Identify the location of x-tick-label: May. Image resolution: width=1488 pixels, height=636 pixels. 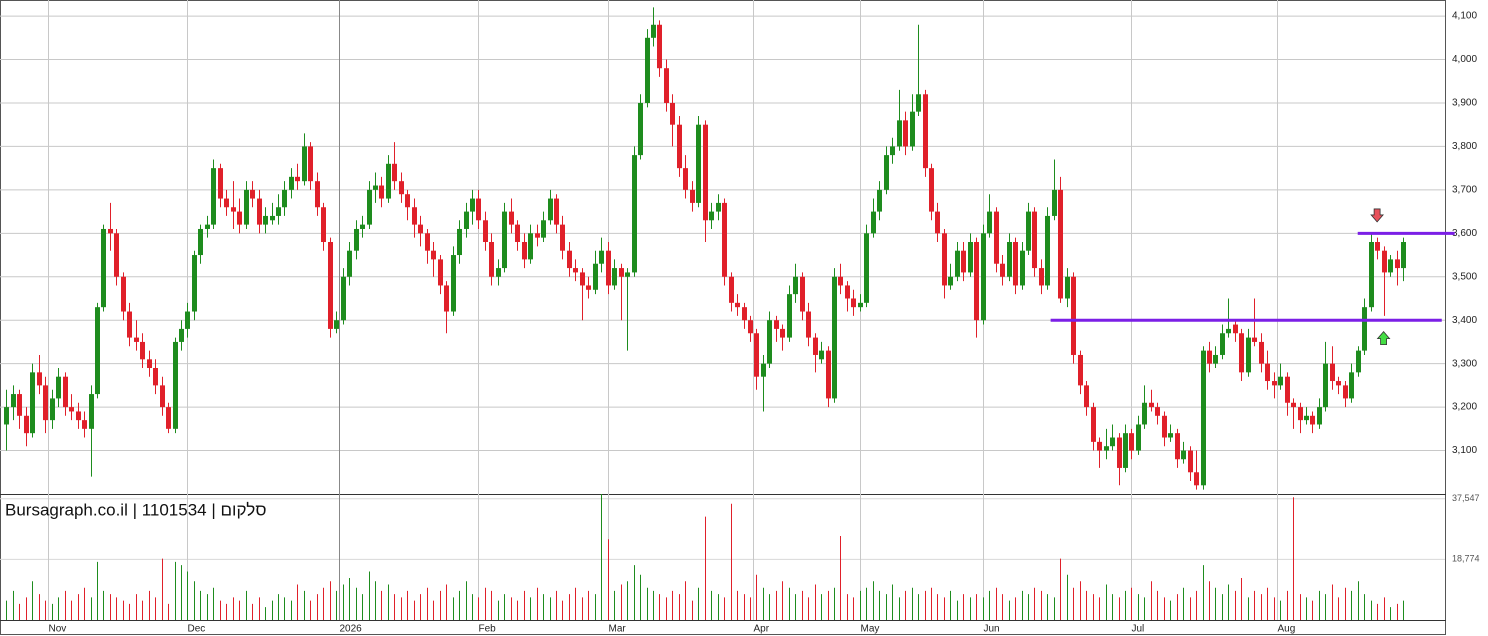
(870, 629).